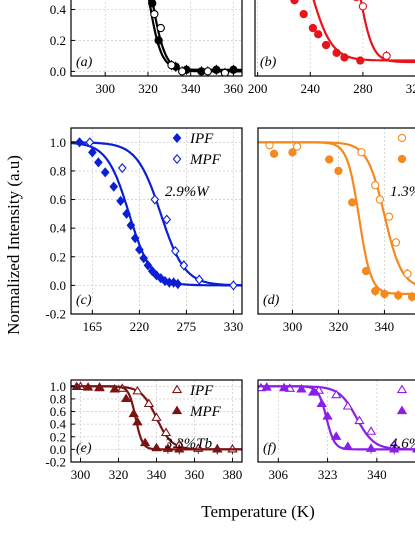  I want to click on panel-a: 300 320 340 360 0.0 0.2 0.4 (a), so click(146, 48).